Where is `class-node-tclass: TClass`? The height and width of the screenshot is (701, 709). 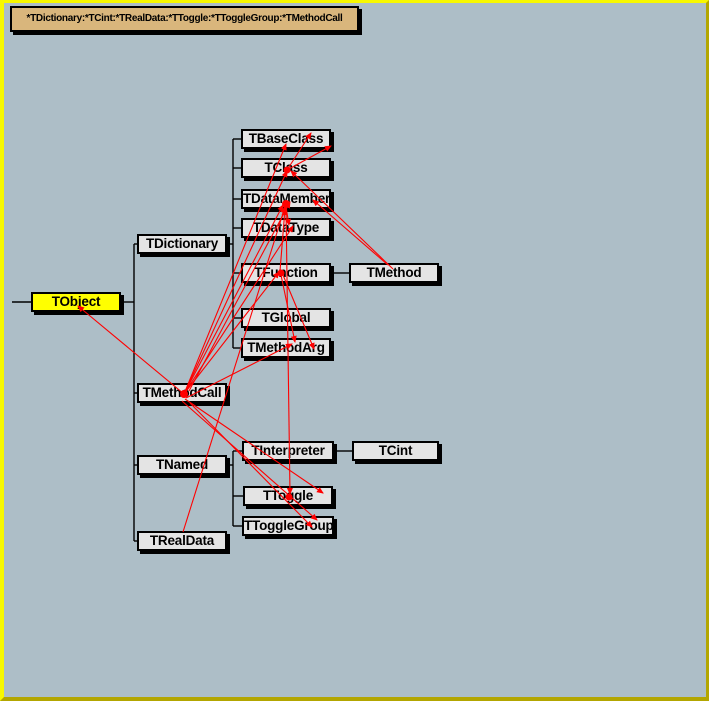 class-node-tclass: TClass is located at coordinates (286, 168).